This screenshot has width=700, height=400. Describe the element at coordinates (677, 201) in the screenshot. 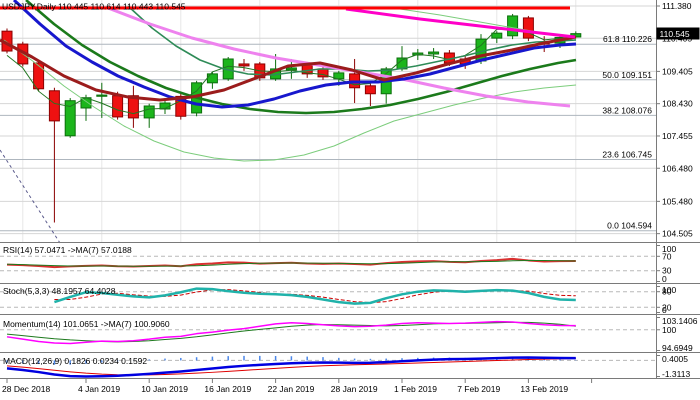

I see `price-scale-label: 105.480` at that location.